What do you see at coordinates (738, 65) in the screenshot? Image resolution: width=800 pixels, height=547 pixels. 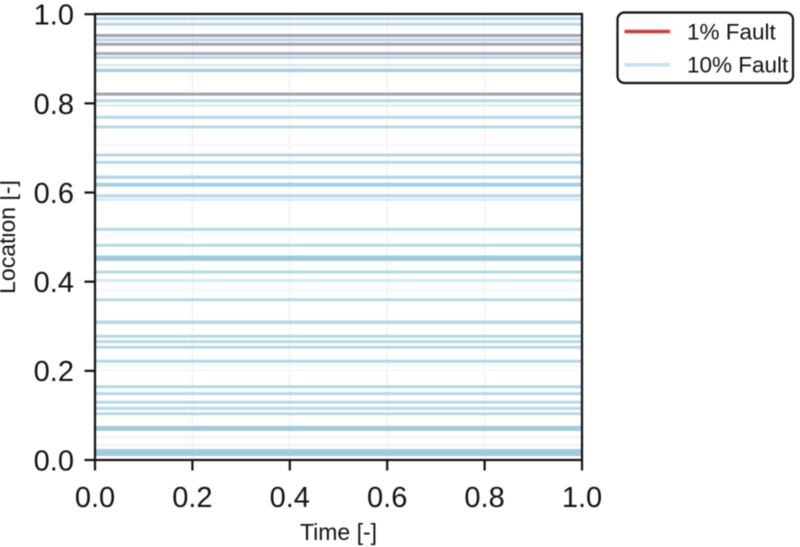 I see `svg-text: 10% Fault` at bounding box center [738, 65].